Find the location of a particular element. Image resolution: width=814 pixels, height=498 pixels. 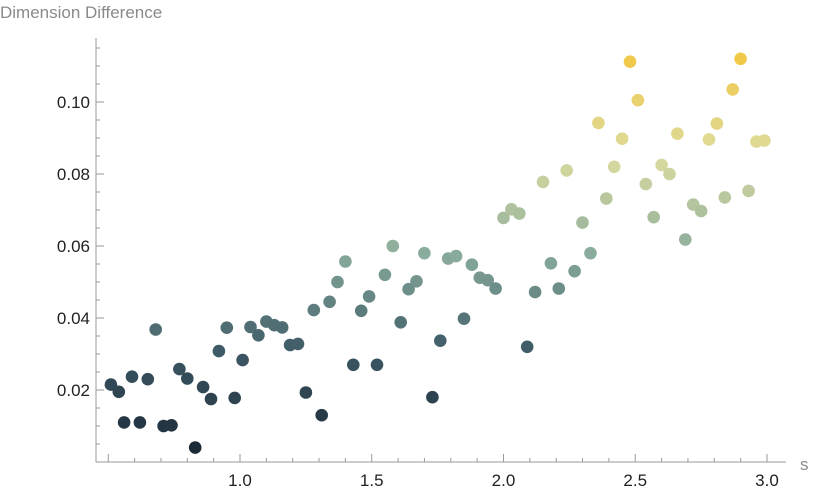

x-axis-title: s is located at coordinates (804, 464).